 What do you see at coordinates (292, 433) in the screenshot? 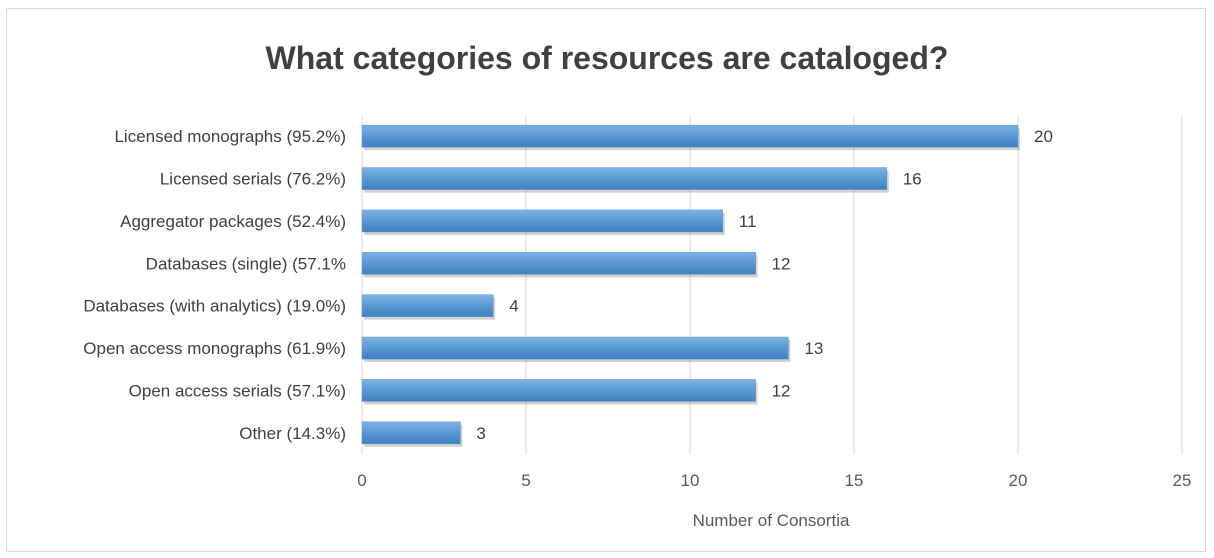
I see `category-label: Other (14.3%)` at bounding box center [292, 433].